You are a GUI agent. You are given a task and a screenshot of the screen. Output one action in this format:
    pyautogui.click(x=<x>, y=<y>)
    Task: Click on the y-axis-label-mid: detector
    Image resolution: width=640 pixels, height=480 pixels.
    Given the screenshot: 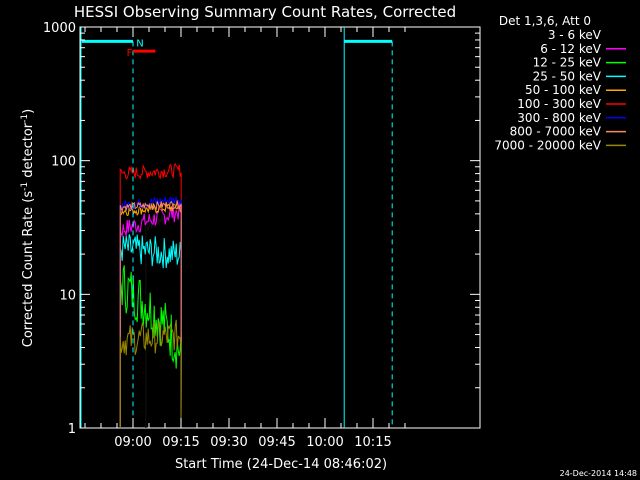 What is the action you would take?
    pyautogui.click(x=28, y=152)
    